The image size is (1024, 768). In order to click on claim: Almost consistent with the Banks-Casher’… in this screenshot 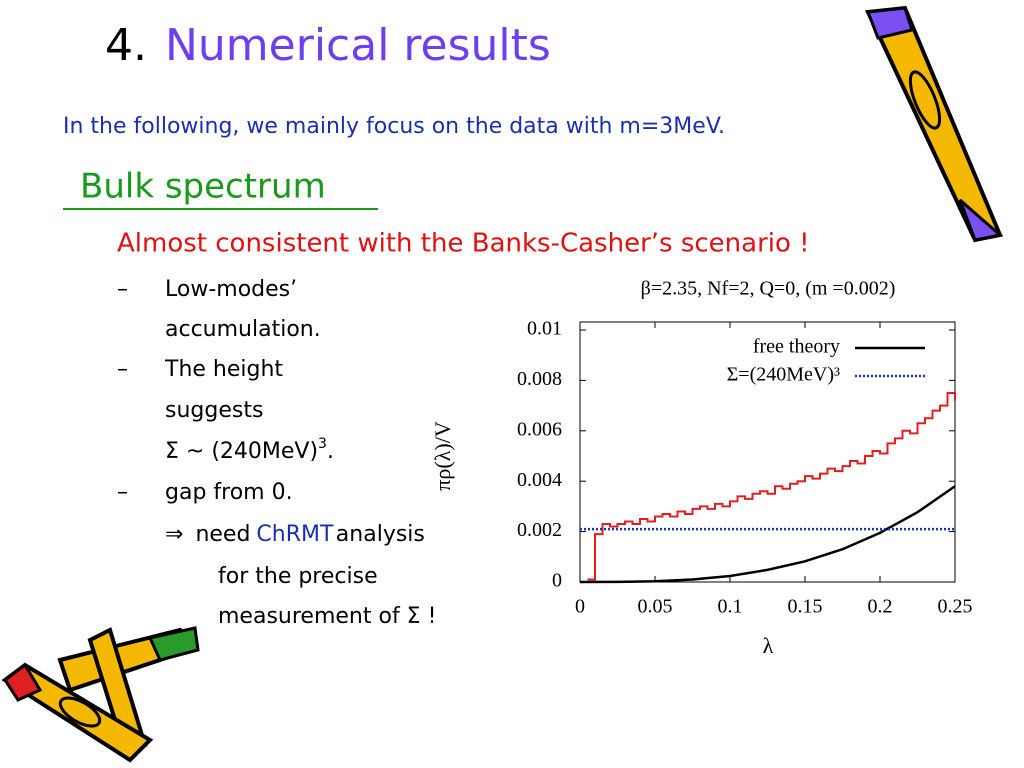, I will do `click(463, 244)`.